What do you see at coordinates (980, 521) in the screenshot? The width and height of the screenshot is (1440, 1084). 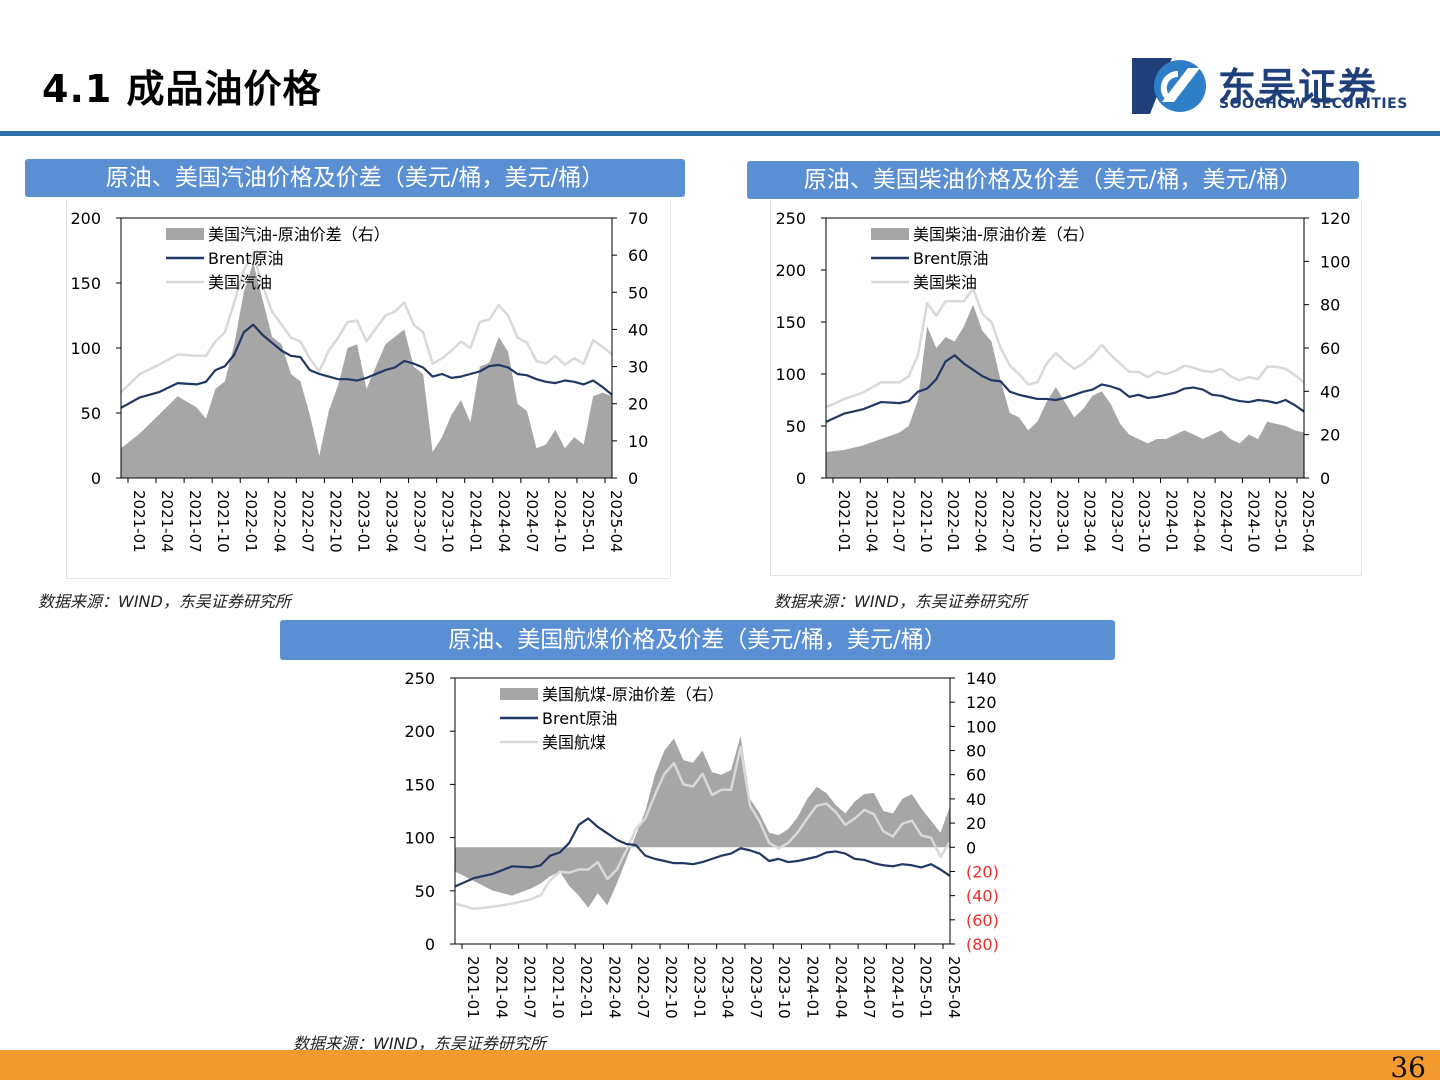 I see `diesel-x-tick-label: 2022-04` at bounding box center [980, 521].